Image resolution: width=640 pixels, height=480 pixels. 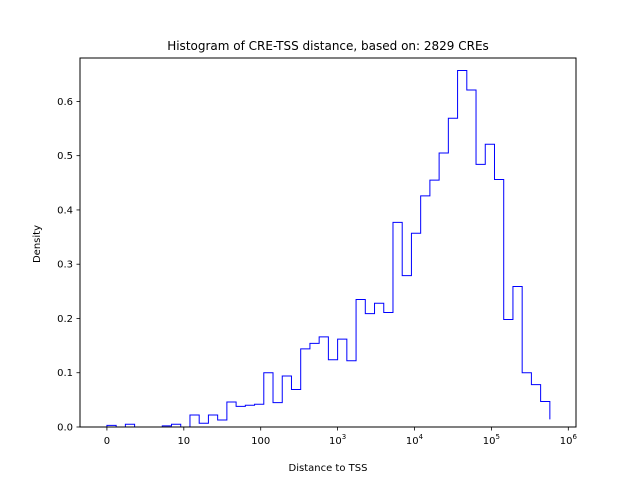 What do you see at coordinates (65, 373) in the screenshot?
I see `y-tick-label: 0.1` at bounding box center [65, 373].